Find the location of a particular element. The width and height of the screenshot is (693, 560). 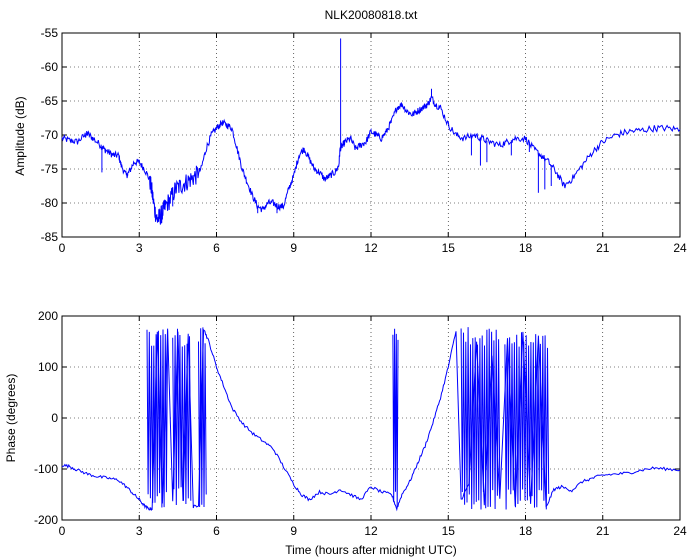

amplitude-y-tick-label: -55 is located at coordinates (50, 33).